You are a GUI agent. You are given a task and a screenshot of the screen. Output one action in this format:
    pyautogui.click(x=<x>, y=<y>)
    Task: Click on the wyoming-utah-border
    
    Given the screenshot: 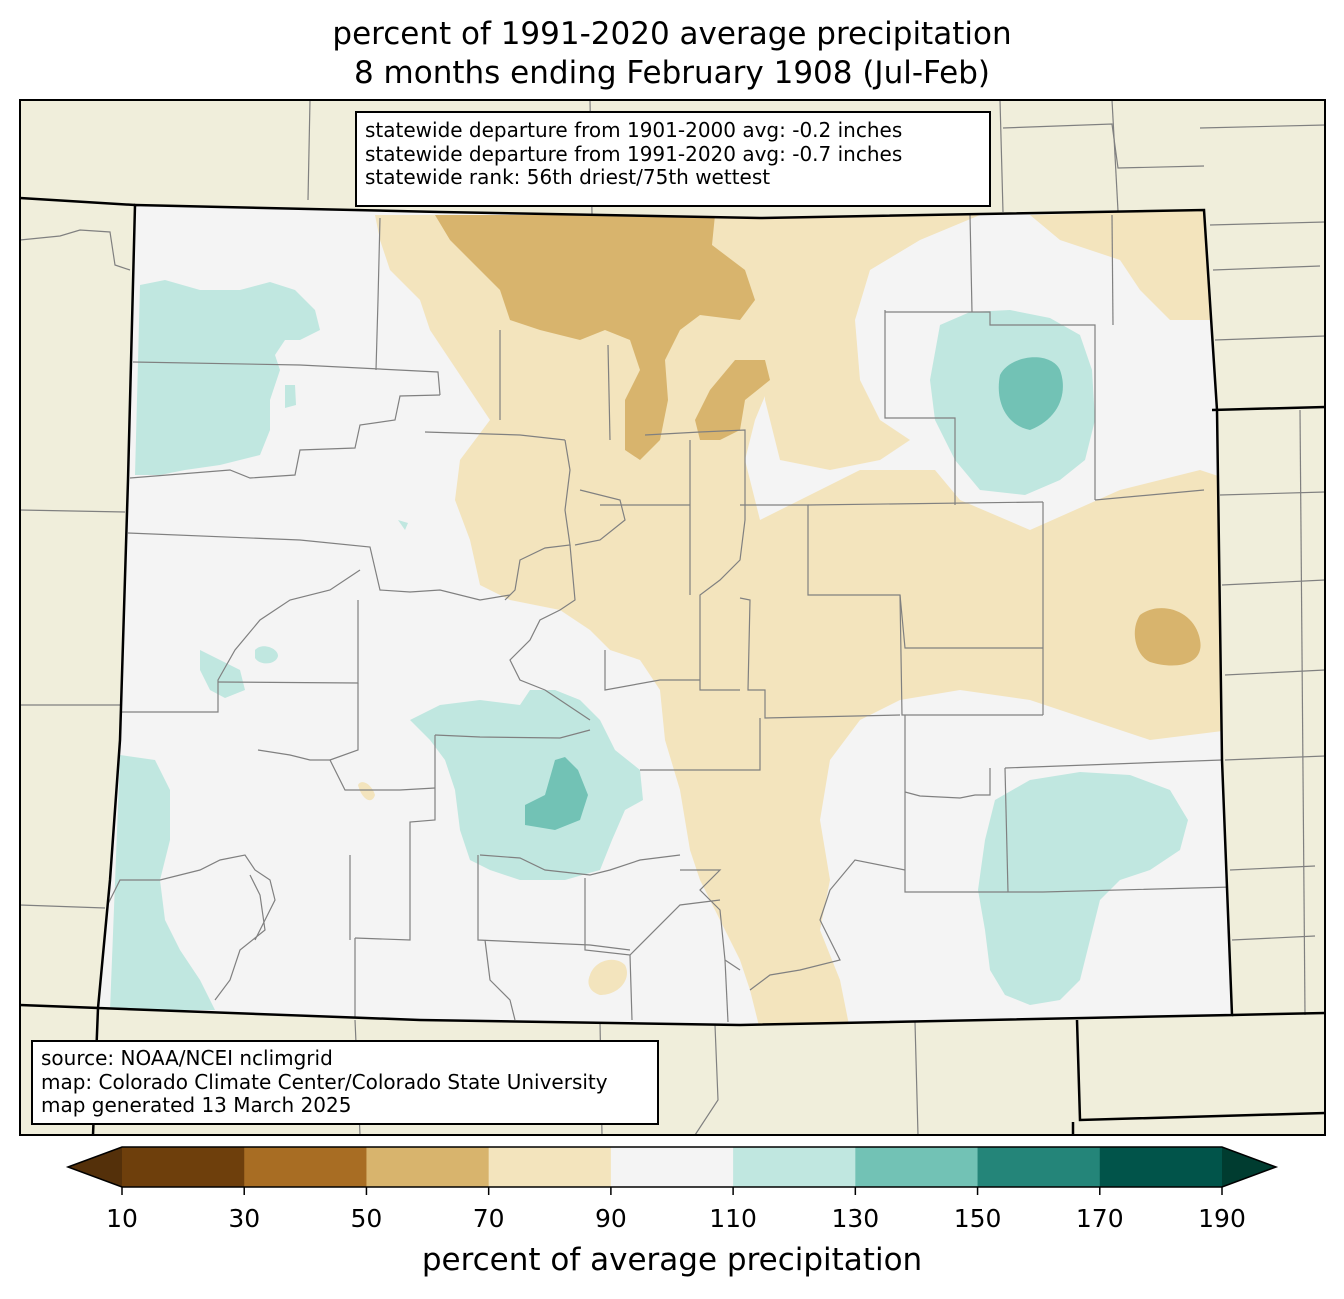 What is the action you would take?
    pyautogui.click(x=77, y=201)
    